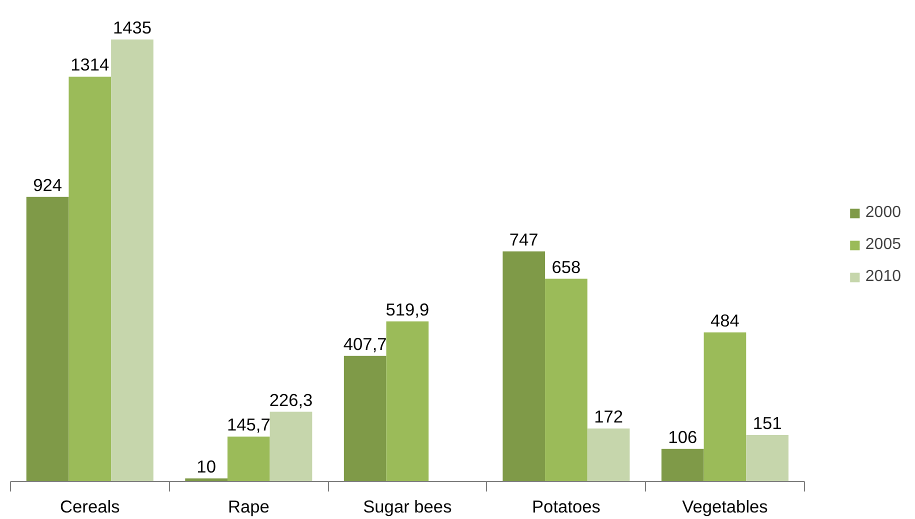  Describe the element at coordinates (883, 245) in the screenshot. I see `legend-label: 2005` at that location.